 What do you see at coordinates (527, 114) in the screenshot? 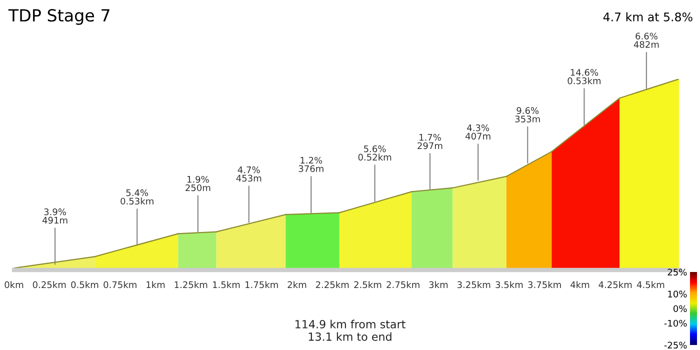
I see `annotation: 9.6% 353m` at bounding box center [527, 114].